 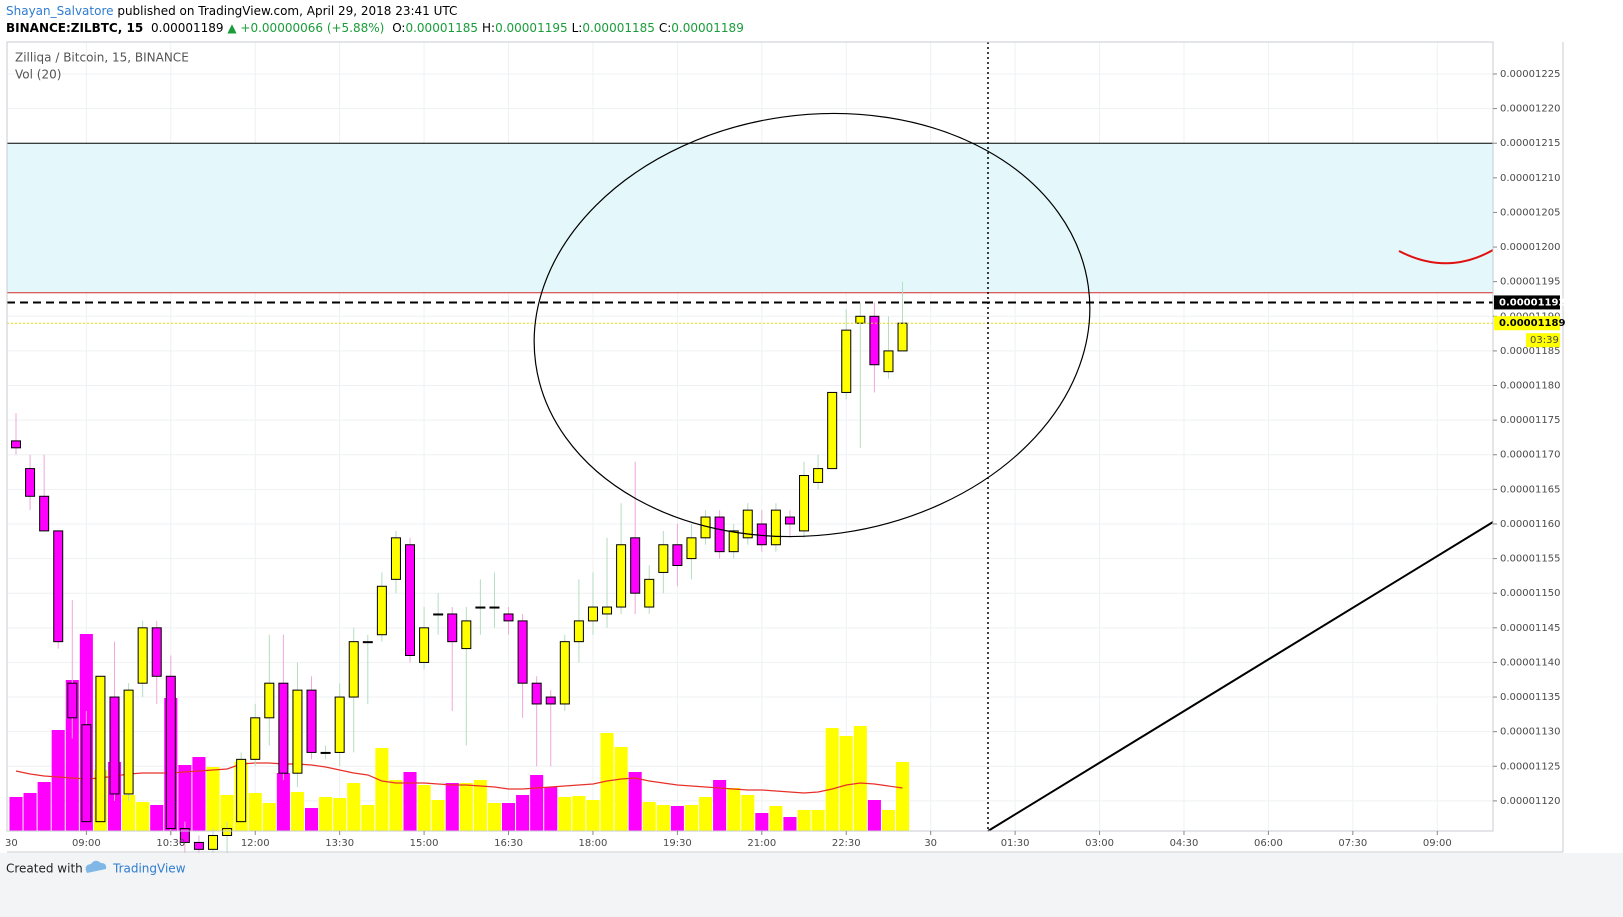 I want to click on x-tick-label: 16:30, so click(x=508, y=843).